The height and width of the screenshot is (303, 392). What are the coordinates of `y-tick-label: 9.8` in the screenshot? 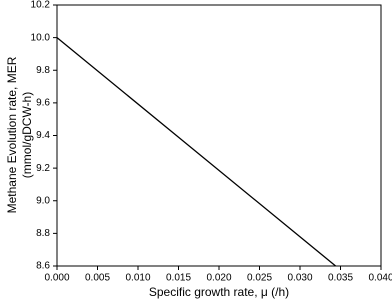 It's located at (43, 70).